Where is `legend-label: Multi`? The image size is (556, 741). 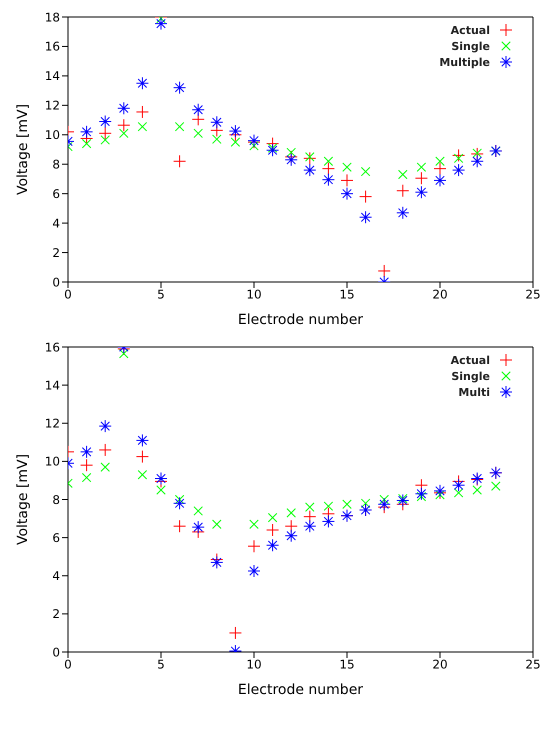
legend-label: Multi is located at coordinates (474, 392).